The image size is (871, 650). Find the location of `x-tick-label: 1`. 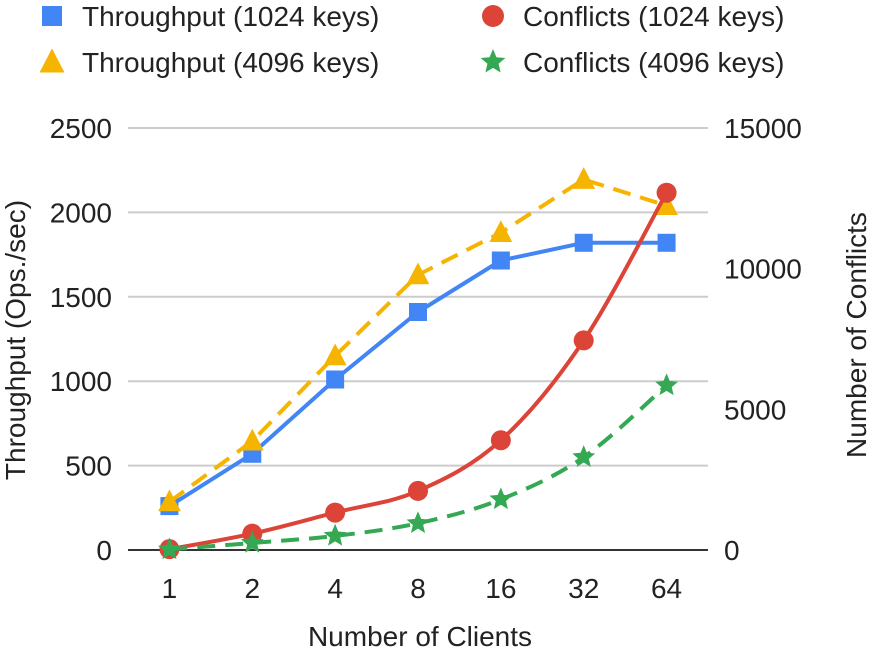

x-tick-label: 1 is located at coordinates (170, 588).